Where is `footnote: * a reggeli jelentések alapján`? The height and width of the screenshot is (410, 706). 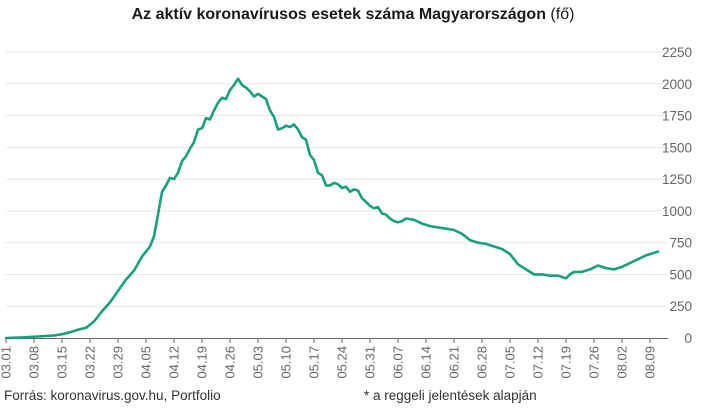
footnote: * a reggeli jelentések alapján is located at coordinates (450, 395).